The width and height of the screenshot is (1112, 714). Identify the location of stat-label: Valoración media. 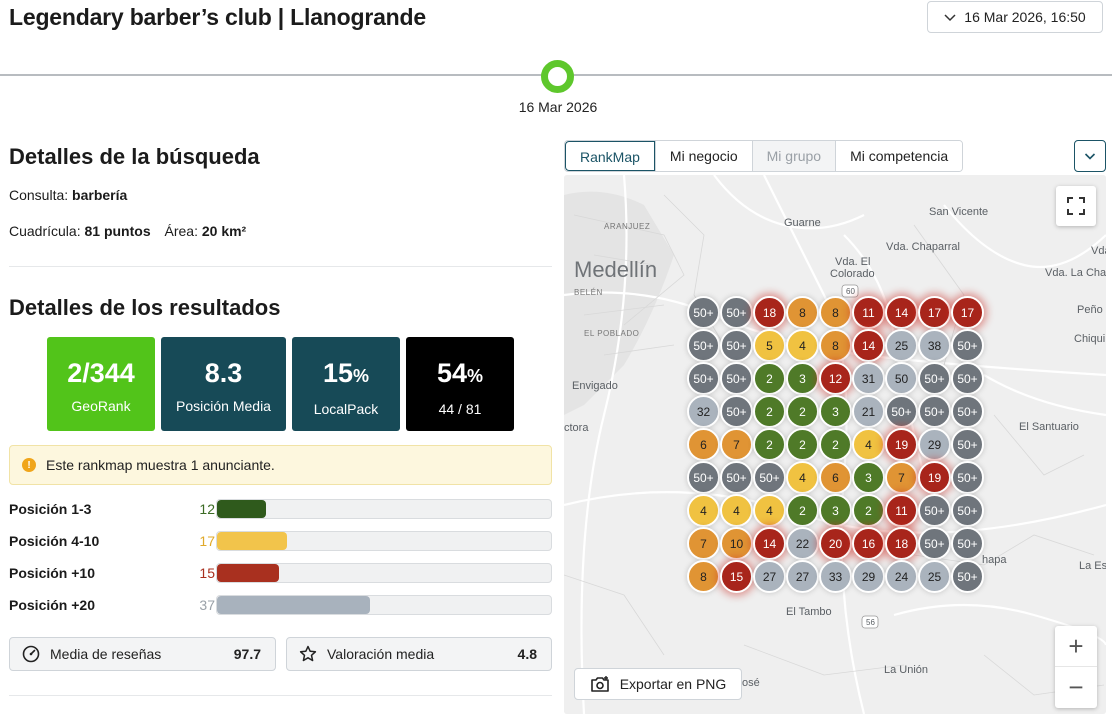
(381, 654).